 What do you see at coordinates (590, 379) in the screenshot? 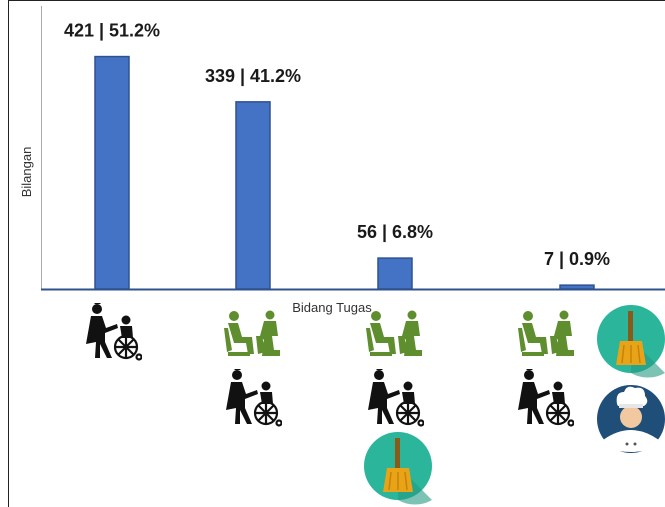
I see `category-4-icons` at bounding box center [590, 379].